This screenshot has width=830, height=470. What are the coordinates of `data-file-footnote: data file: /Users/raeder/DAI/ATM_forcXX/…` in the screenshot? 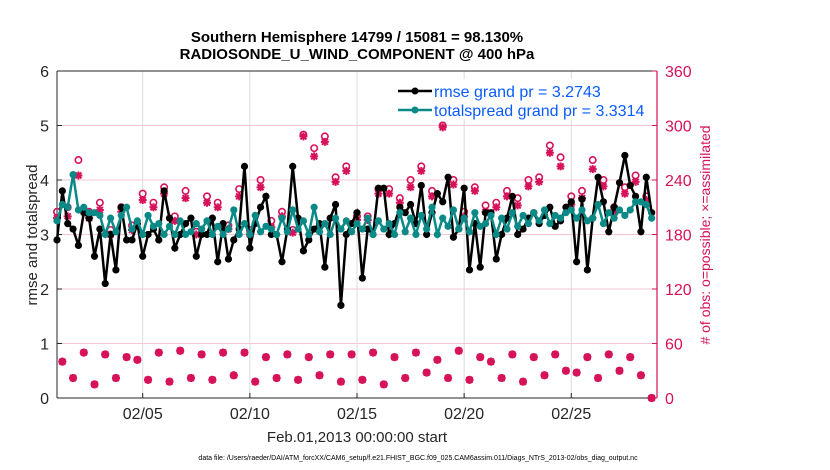 It's located at (418, 458).